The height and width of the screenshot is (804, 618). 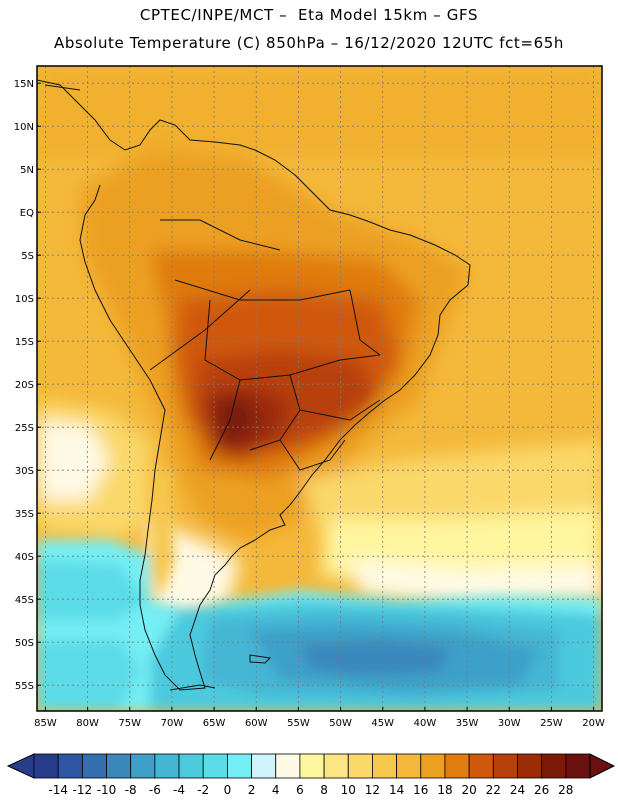 What do you see at coordinates (517, 790) in the screenshot?
I see `colorbar-label: 24` at bounding box center [517, 790].